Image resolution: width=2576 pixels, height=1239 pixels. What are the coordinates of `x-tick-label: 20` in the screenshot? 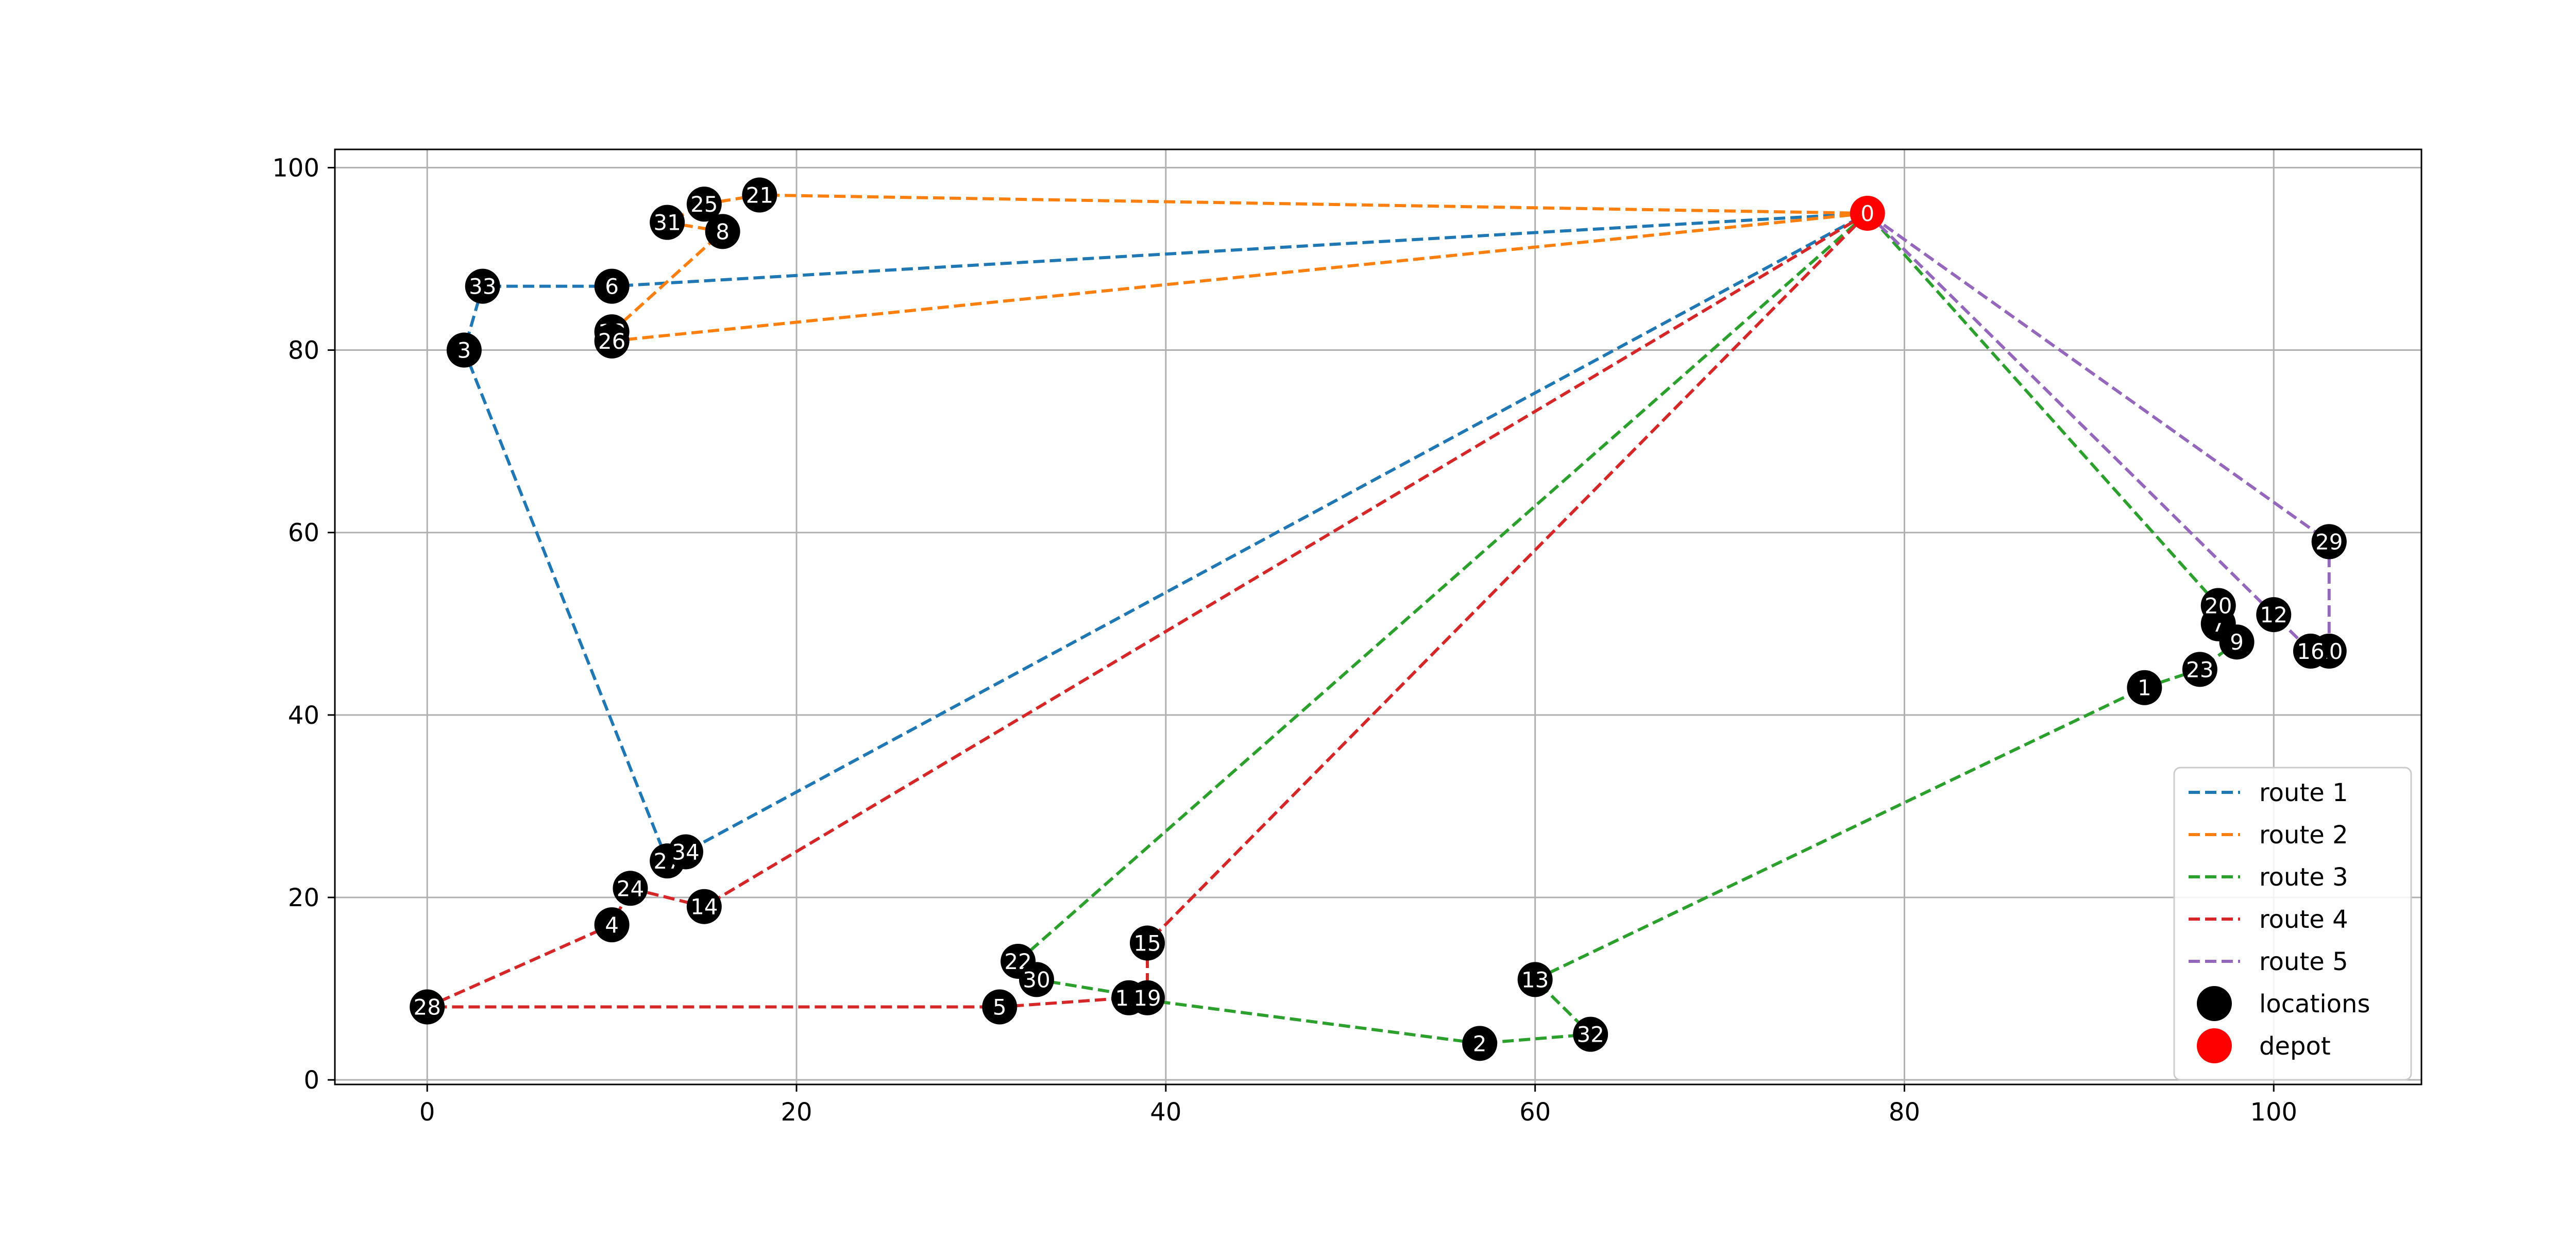 It's located at (796, 1112).